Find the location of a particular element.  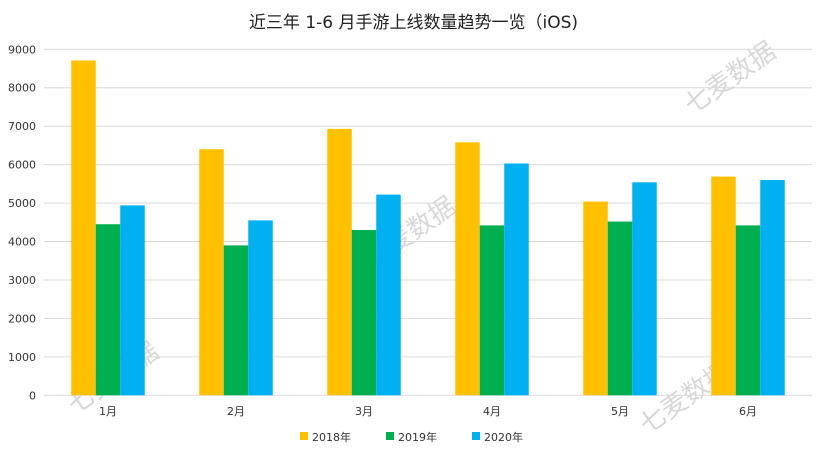

x-tick-label: 5月 is located at coordinates (620, 411).